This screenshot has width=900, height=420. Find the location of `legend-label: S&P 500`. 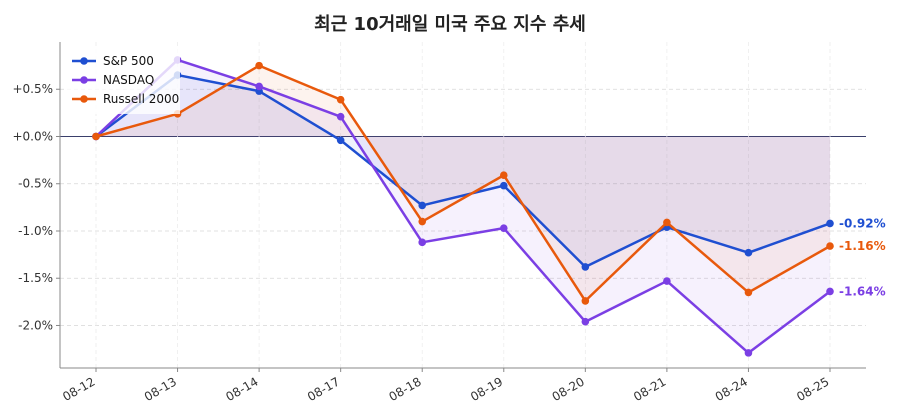

legend-label: S&P 500 is located at coordinates (128, 61).